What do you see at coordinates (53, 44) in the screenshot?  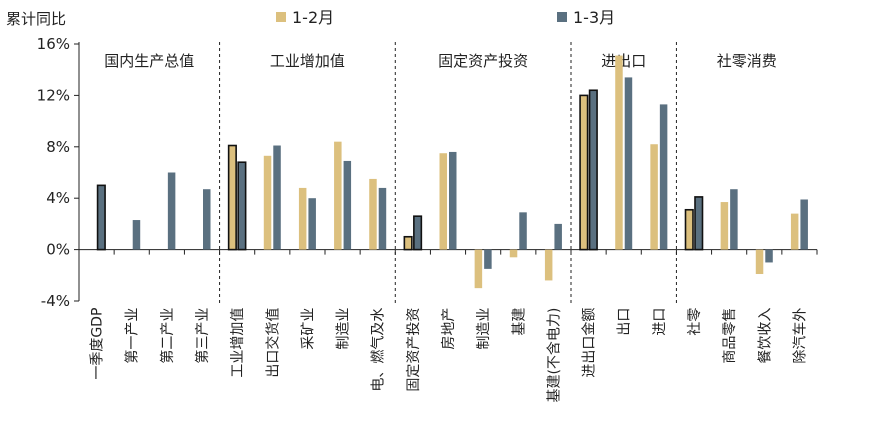 I see `y-tick-label: 16%` at bounding box center [53, 44].